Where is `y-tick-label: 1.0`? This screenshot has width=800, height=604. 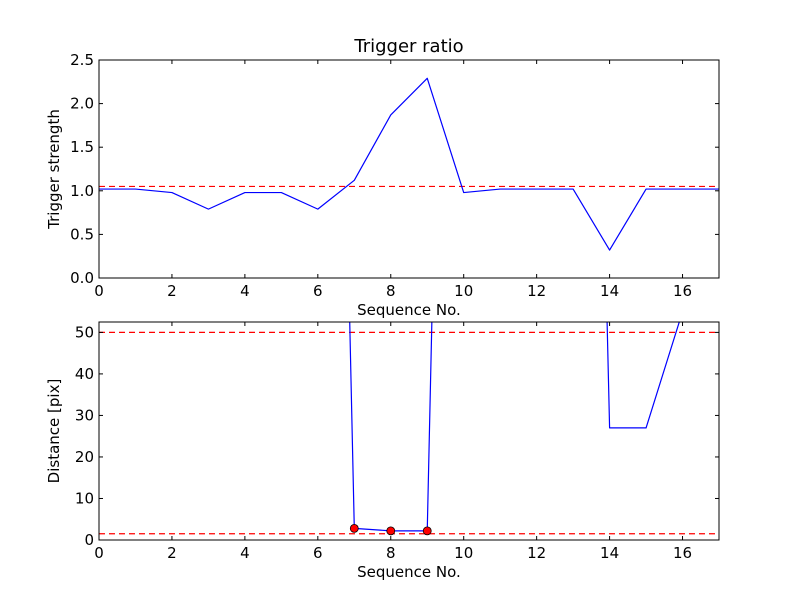 y-tick-label: 1.0 is located at coordinates (82, 191).